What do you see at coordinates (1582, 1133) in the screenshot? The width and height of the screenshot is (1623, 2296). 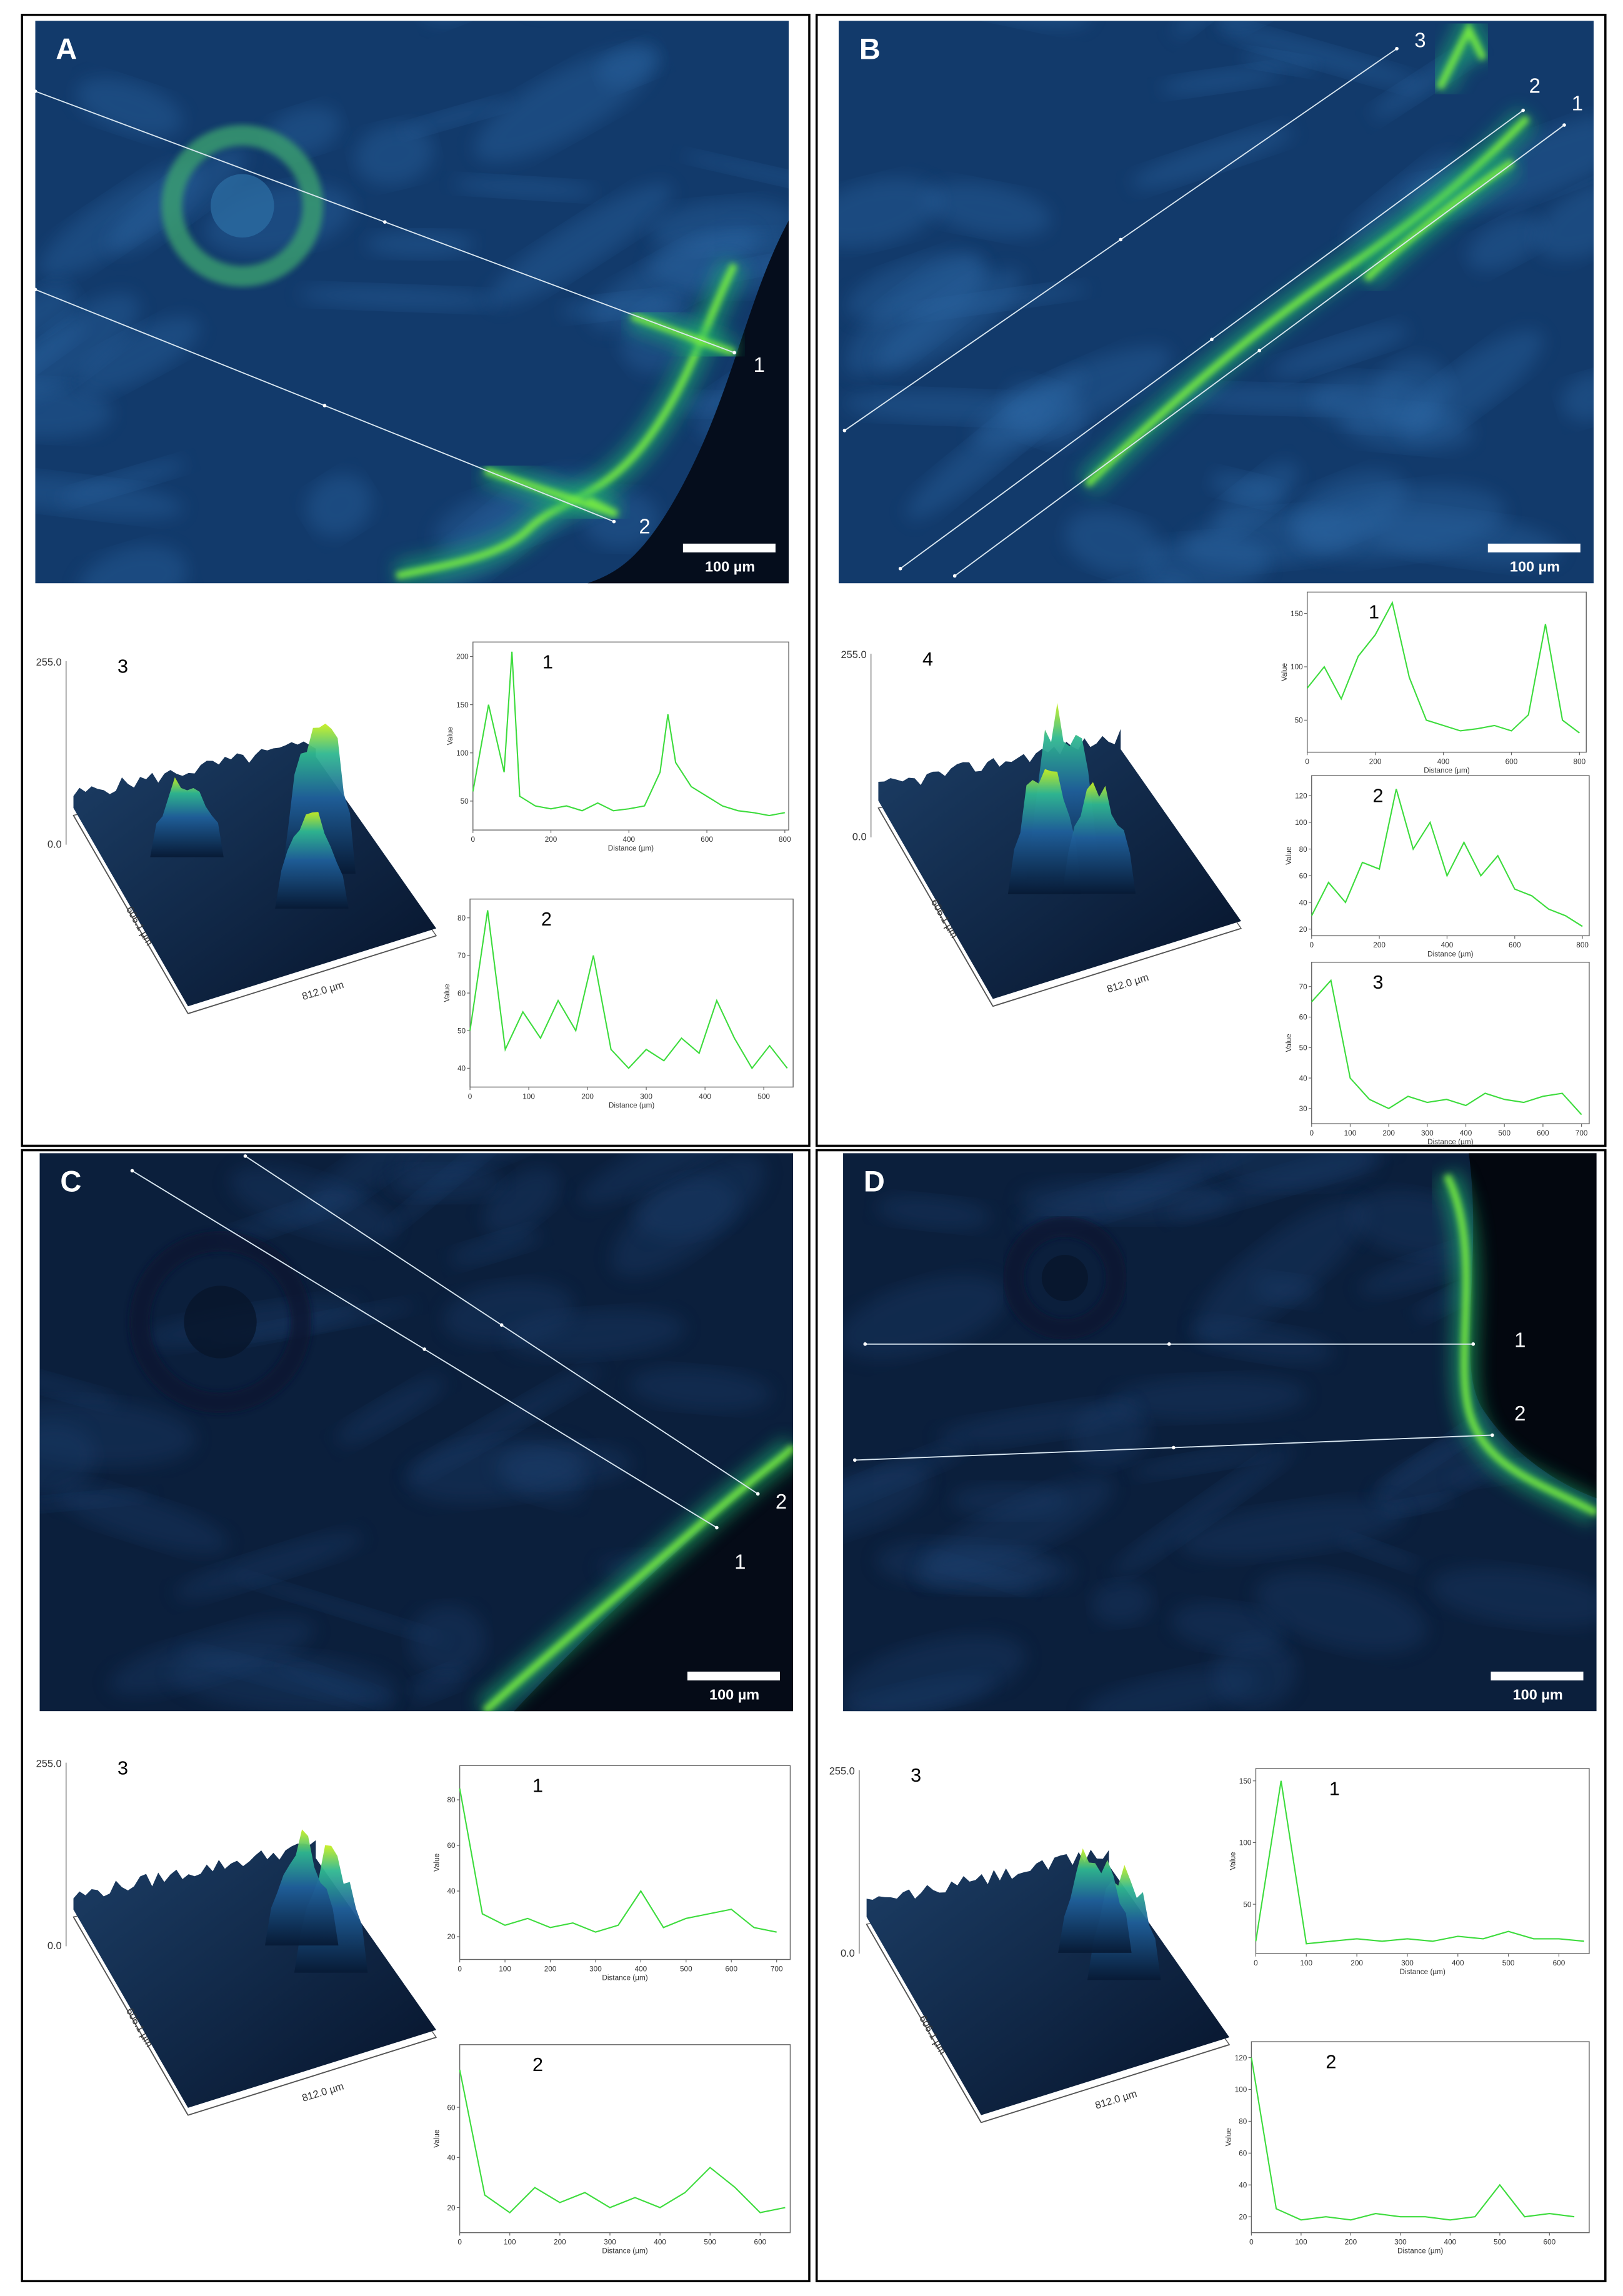 I see `x-tick-label: 700` at bounding box center [1582, 1133].